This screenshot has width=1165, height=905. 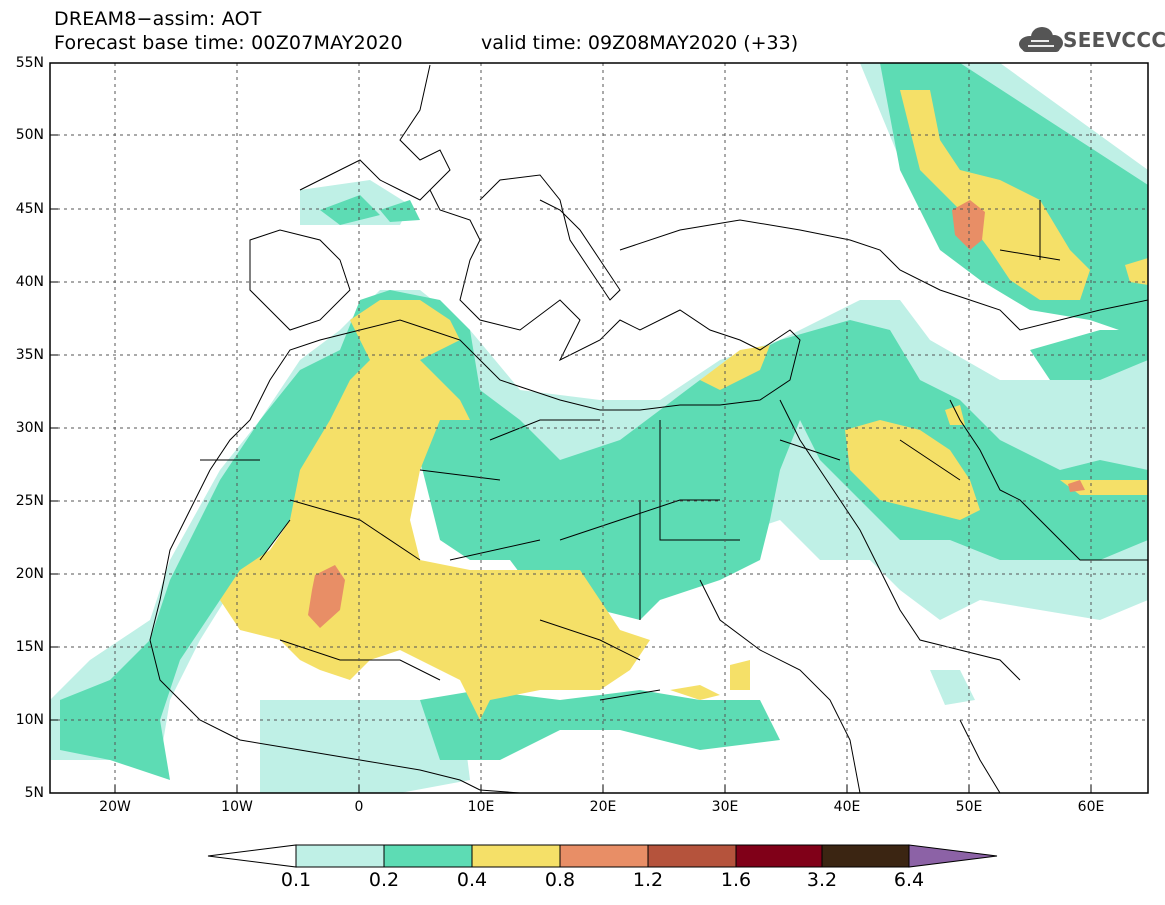 What do you see at coordinates (29, 135) in the screenshot?
I see `y-tick-label: 50N` at bounding box center [29, 135].